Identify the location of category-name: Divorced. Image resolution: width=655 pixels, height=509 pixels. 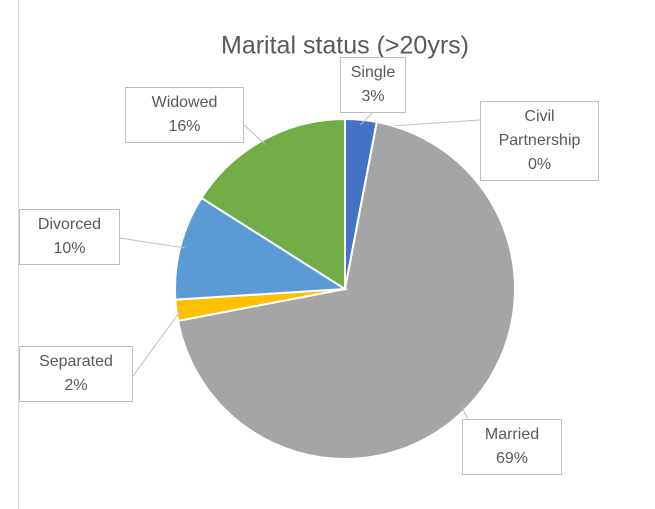
(69, 224).